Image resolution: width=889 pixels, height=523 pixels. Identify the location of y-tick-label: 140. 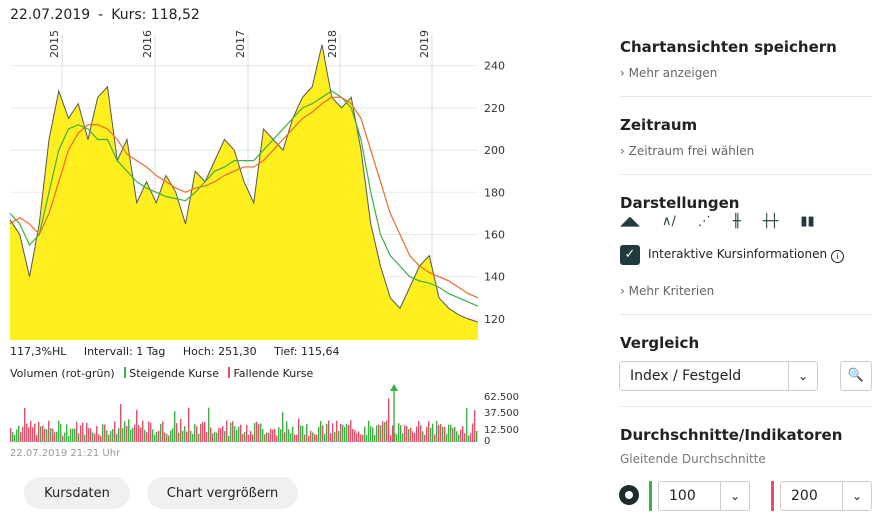
(494, 277).